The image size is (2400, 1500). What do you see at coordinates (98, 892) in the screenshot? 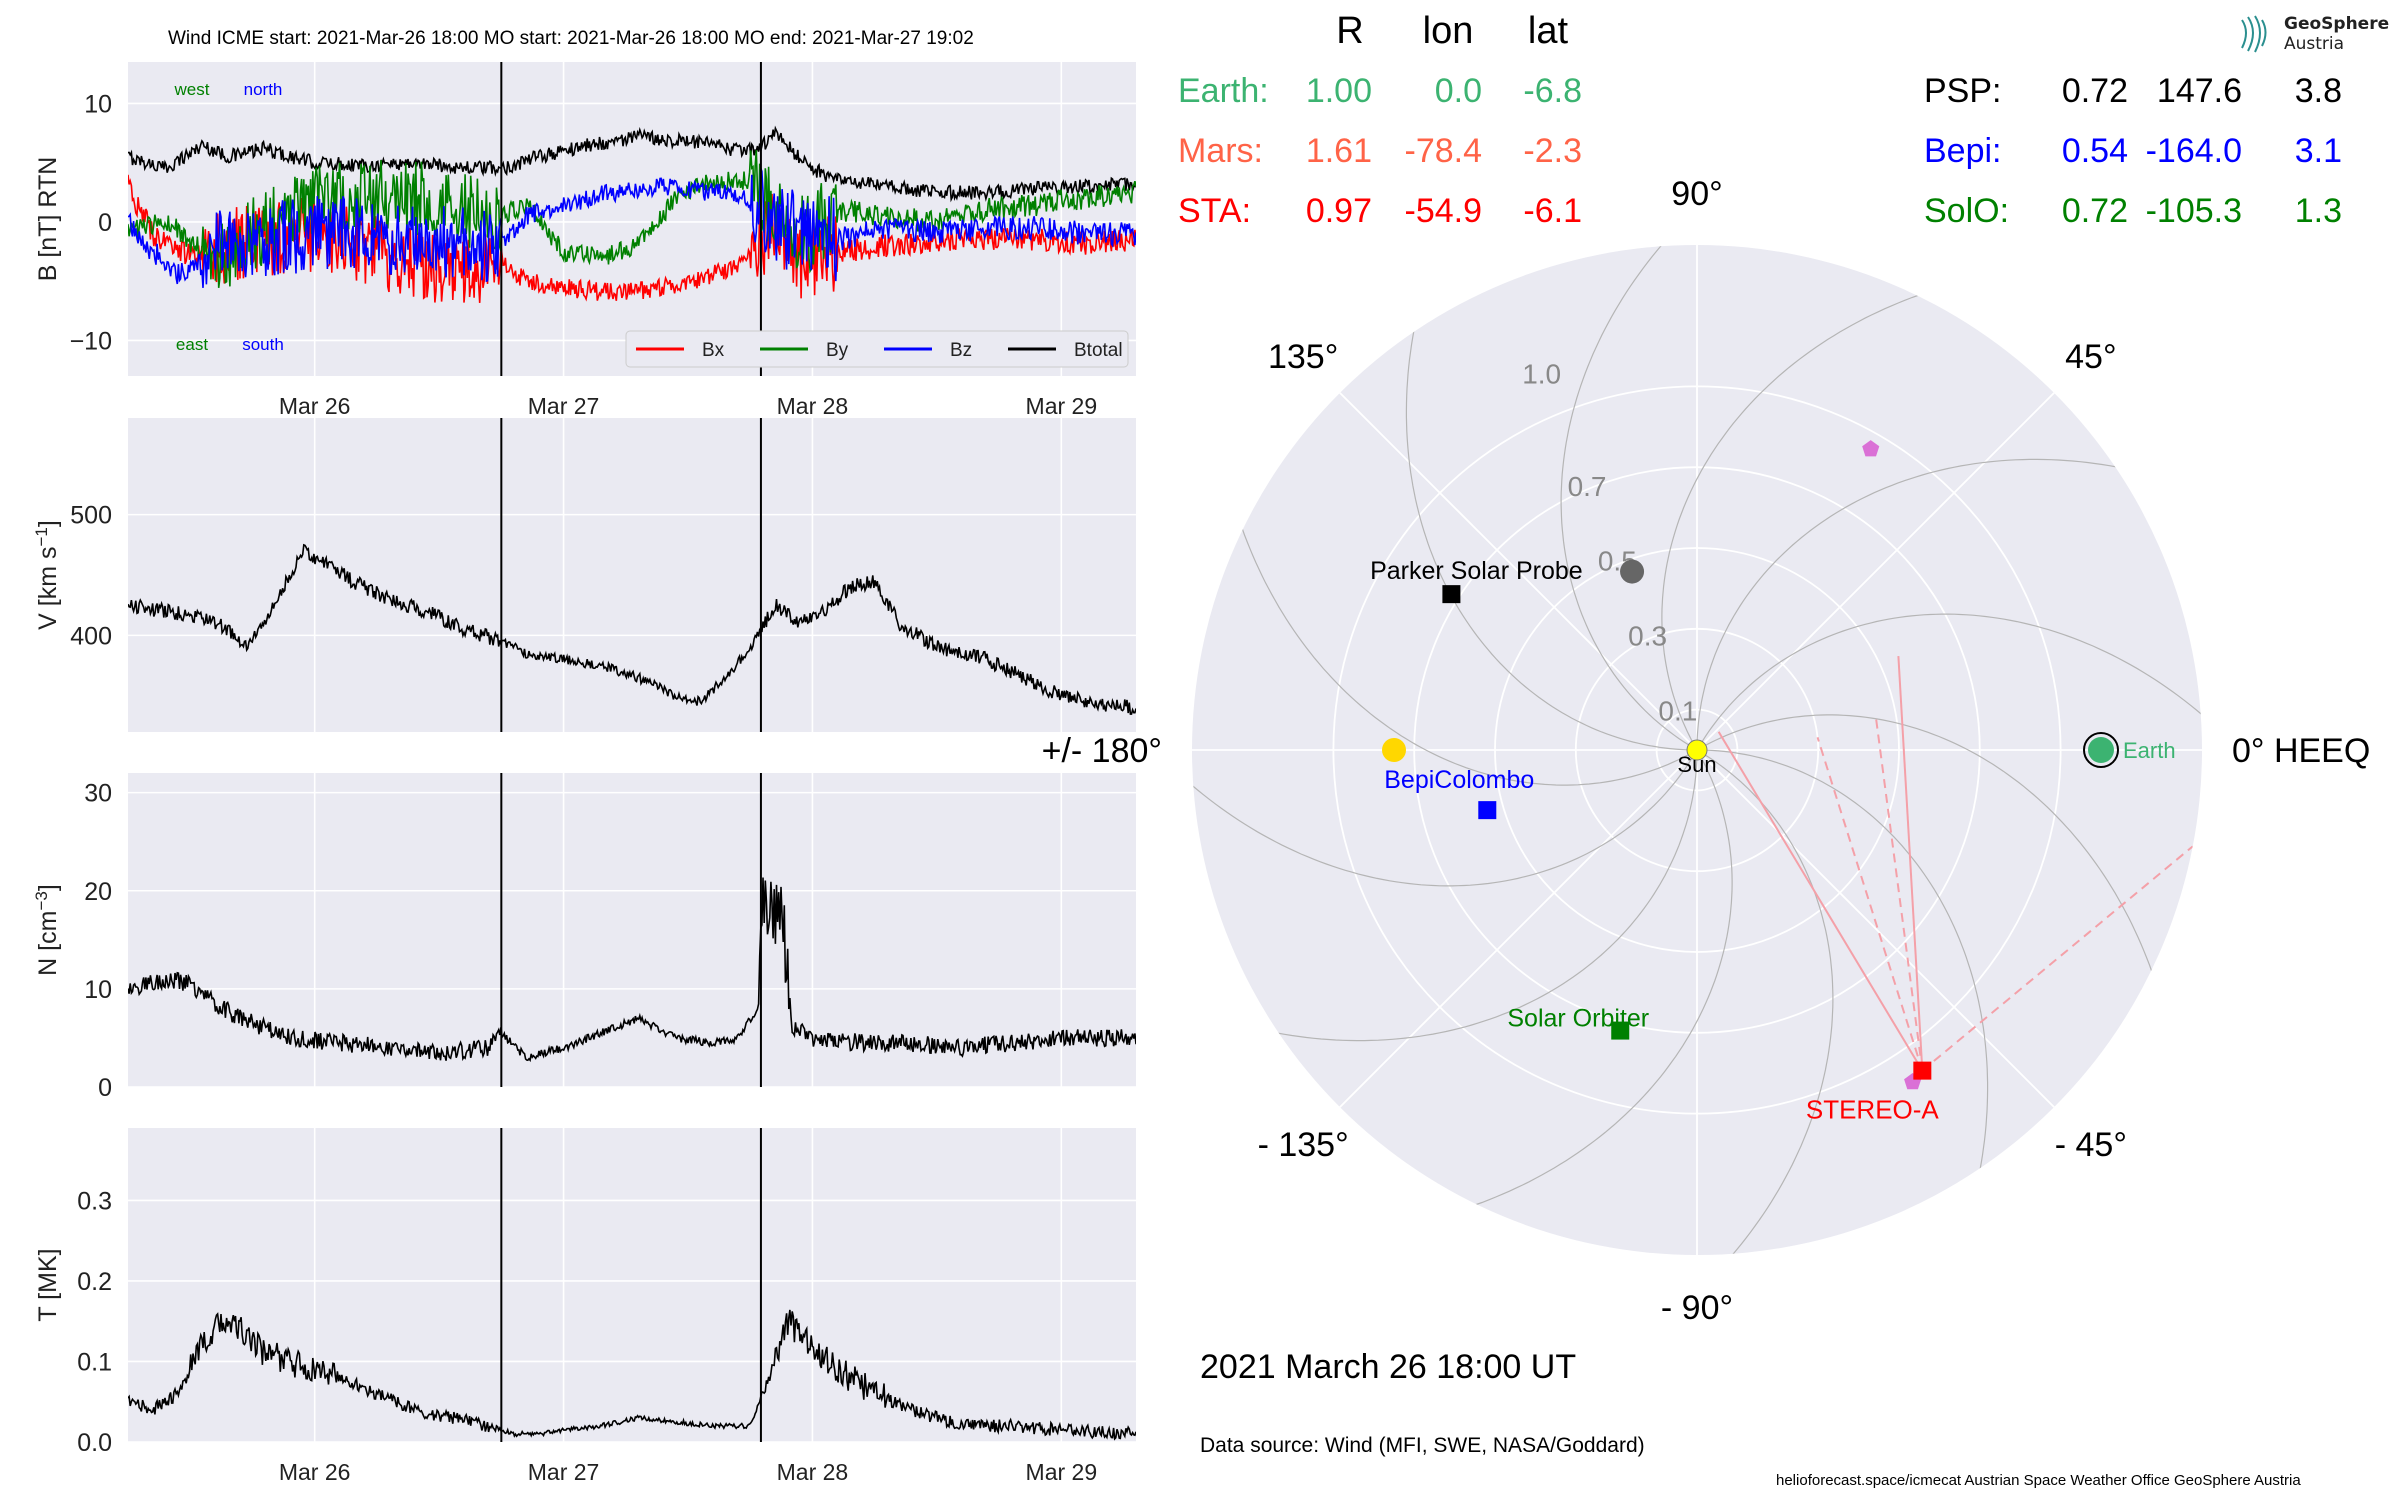
I see `y-tick-label: 20` at bounding box center [98, 892].